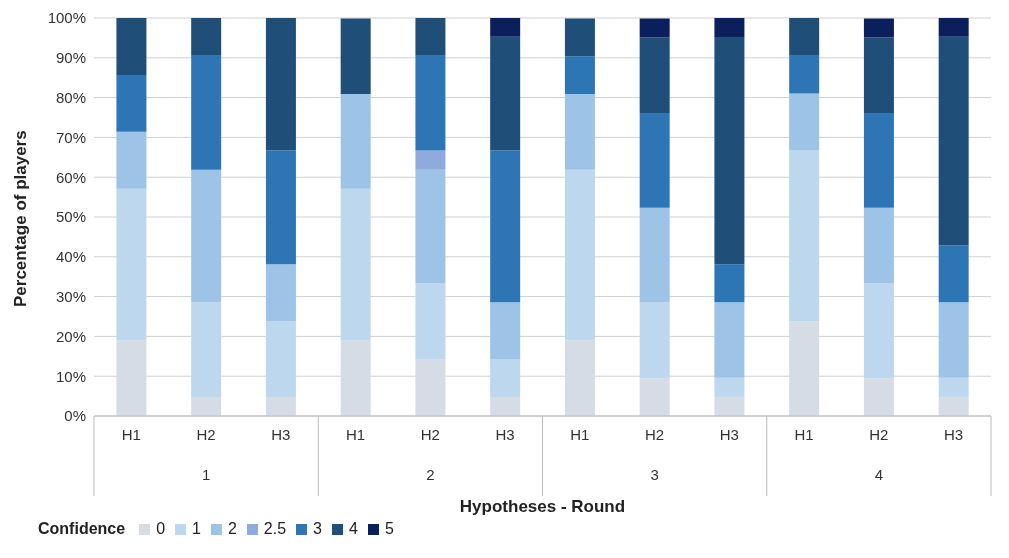 This screenshot has height=558, width=1009. Describe the element at coordinates (879, 474) in the screenshot. I see `text: 4` at that location.